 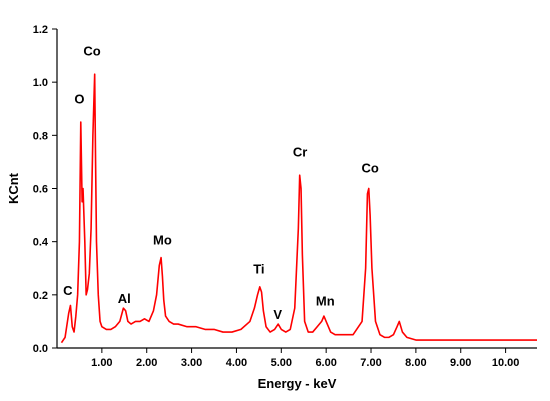 I want to click on peak-label-ti: Ti, so click(x=258, y=269).